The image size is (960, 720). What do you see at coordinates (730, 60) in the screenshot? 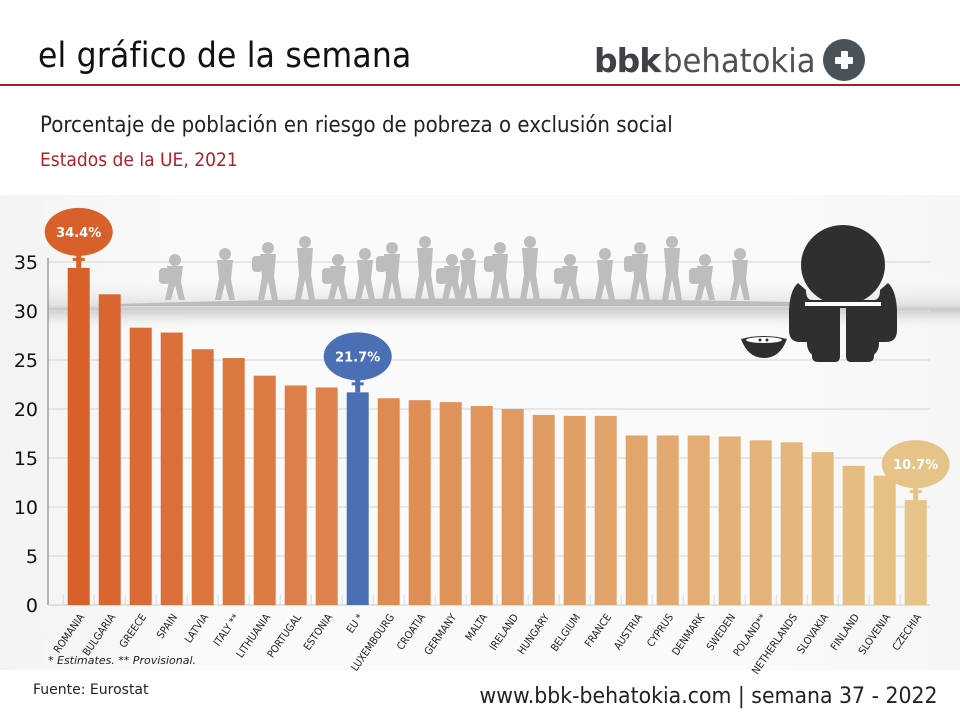
I see `brand-logo: bbk behatokia` at bounding box center [730, 60].